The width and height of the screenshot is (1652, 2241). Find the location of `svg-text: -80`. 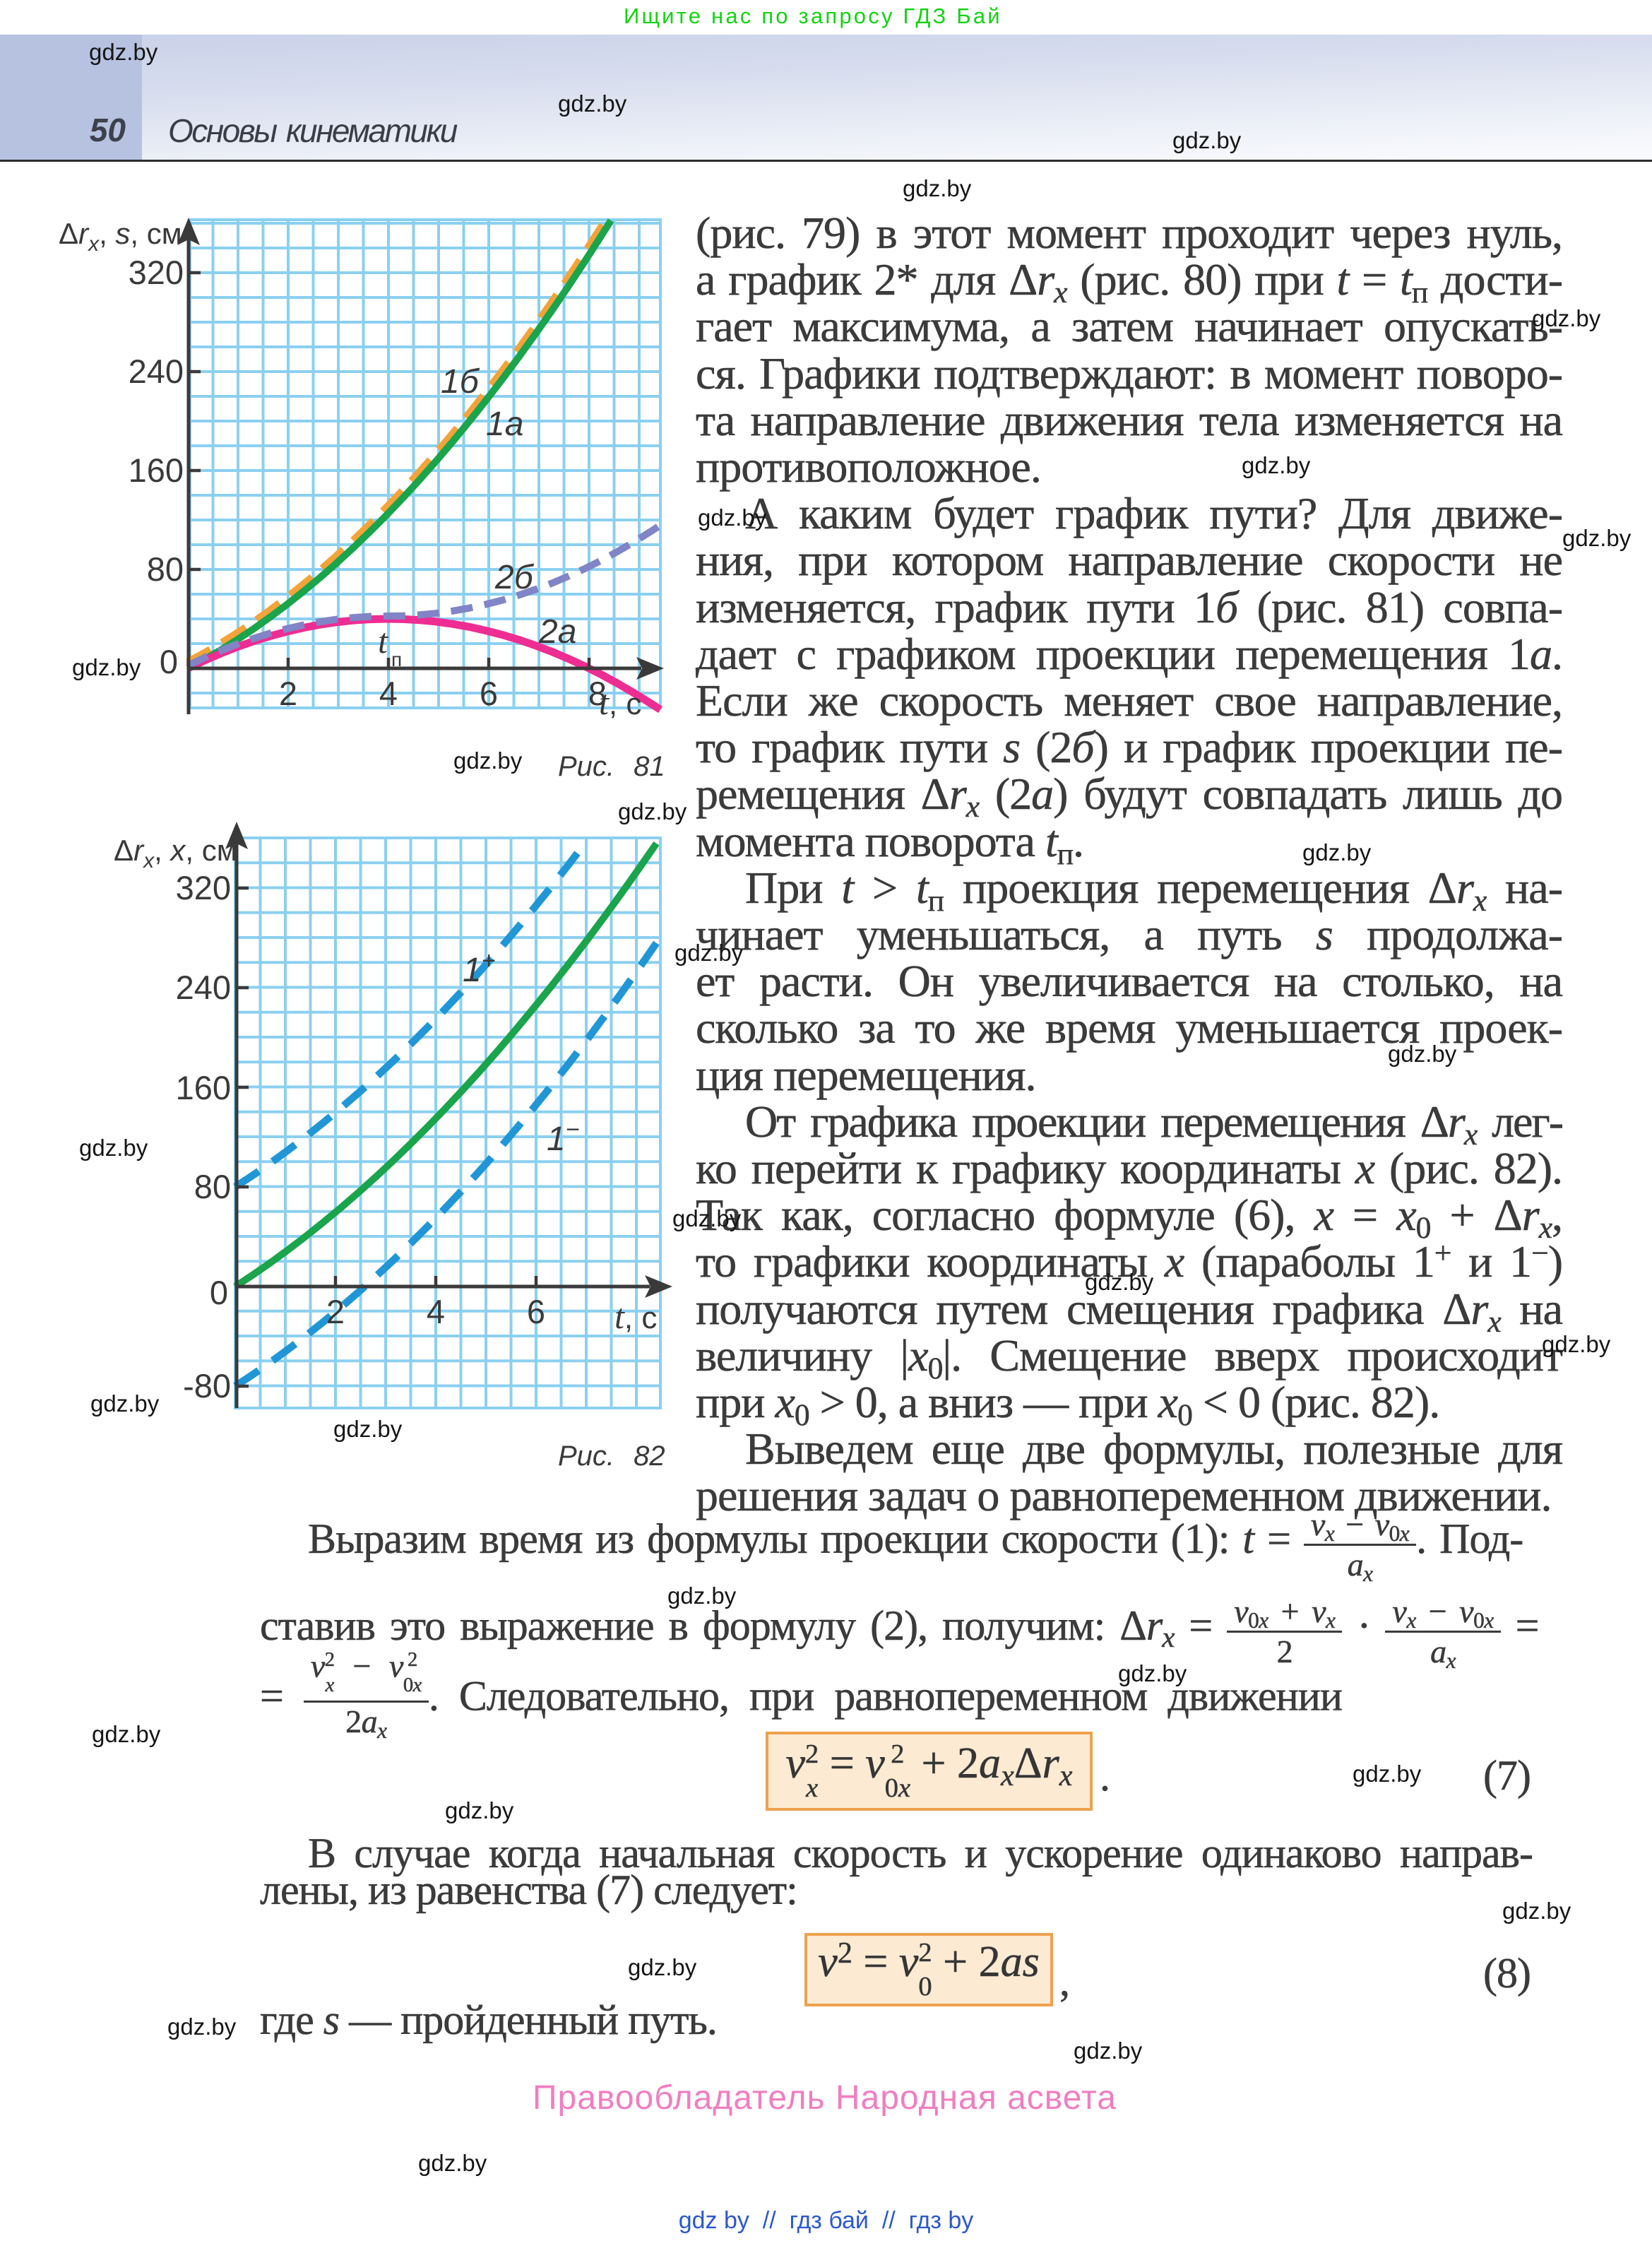

svg-text: -80 is located at coordinates (207, 1386).